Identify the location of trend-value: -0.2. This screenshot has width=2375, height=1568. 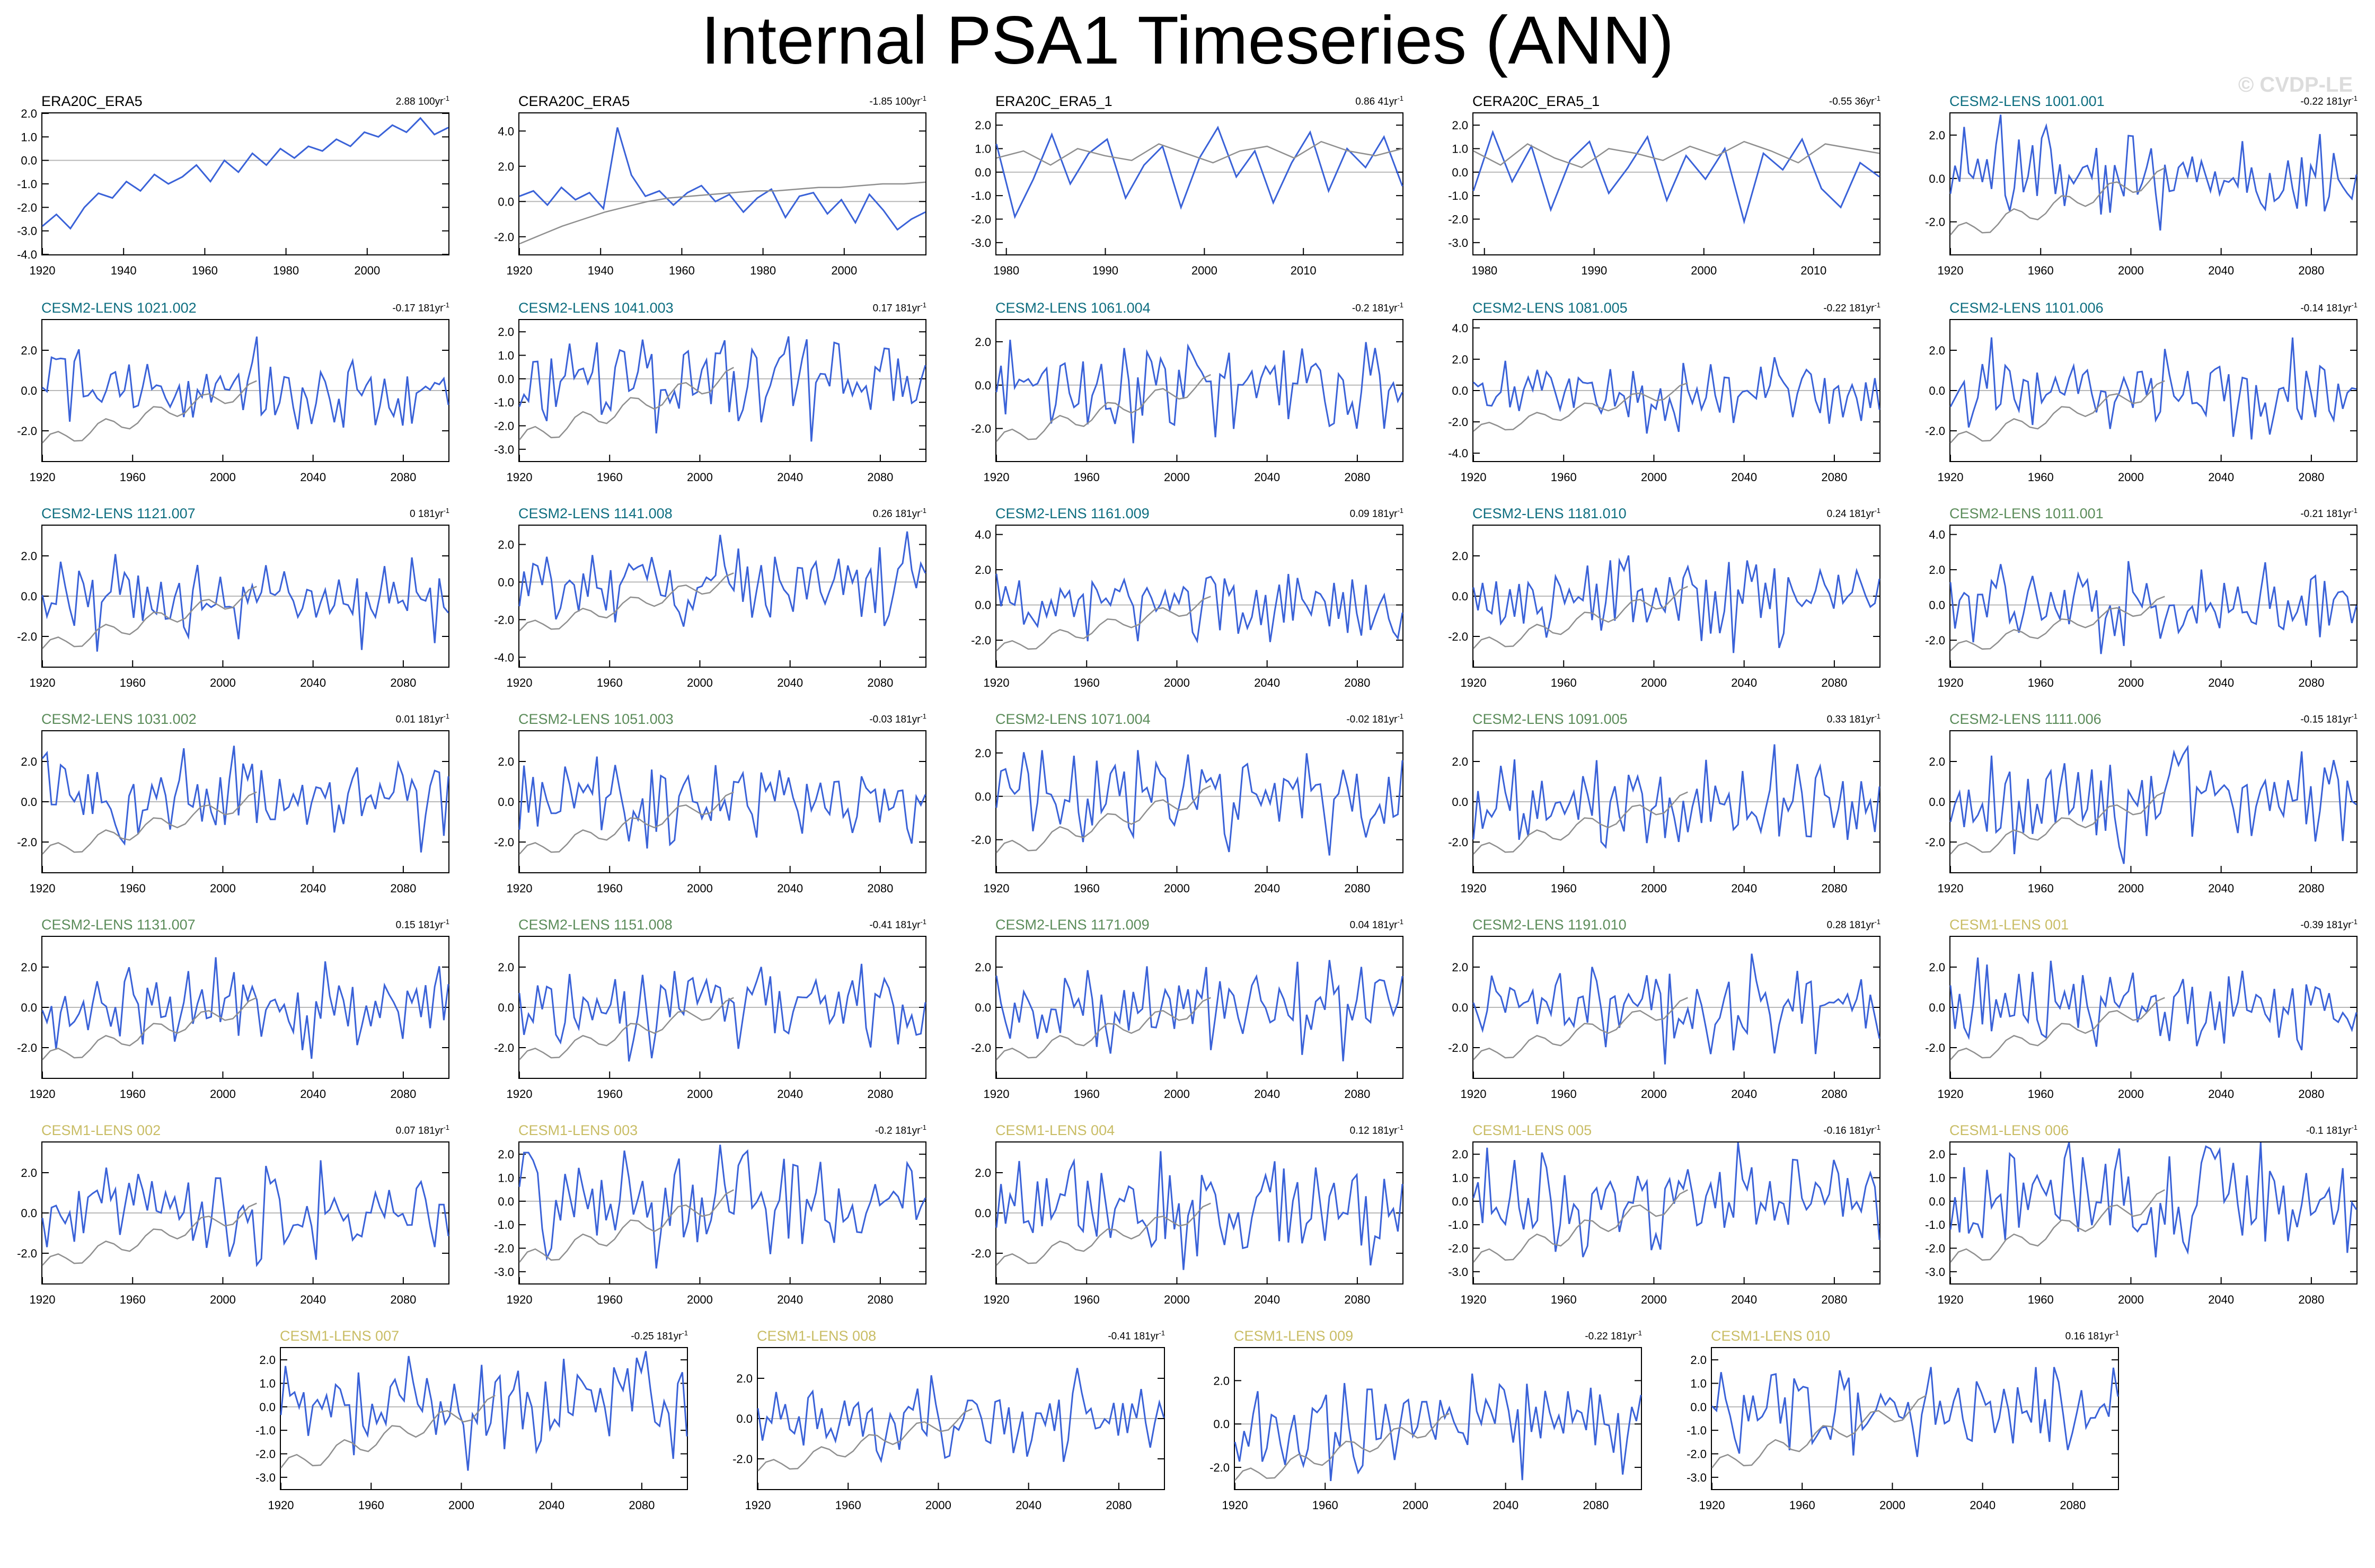
(885, 1131).